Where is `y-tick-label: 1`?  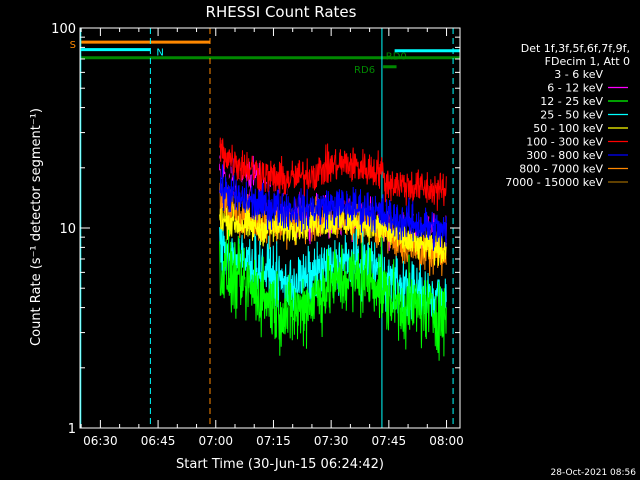
y-tick-label: 1 is located at coordinates (72, 429).